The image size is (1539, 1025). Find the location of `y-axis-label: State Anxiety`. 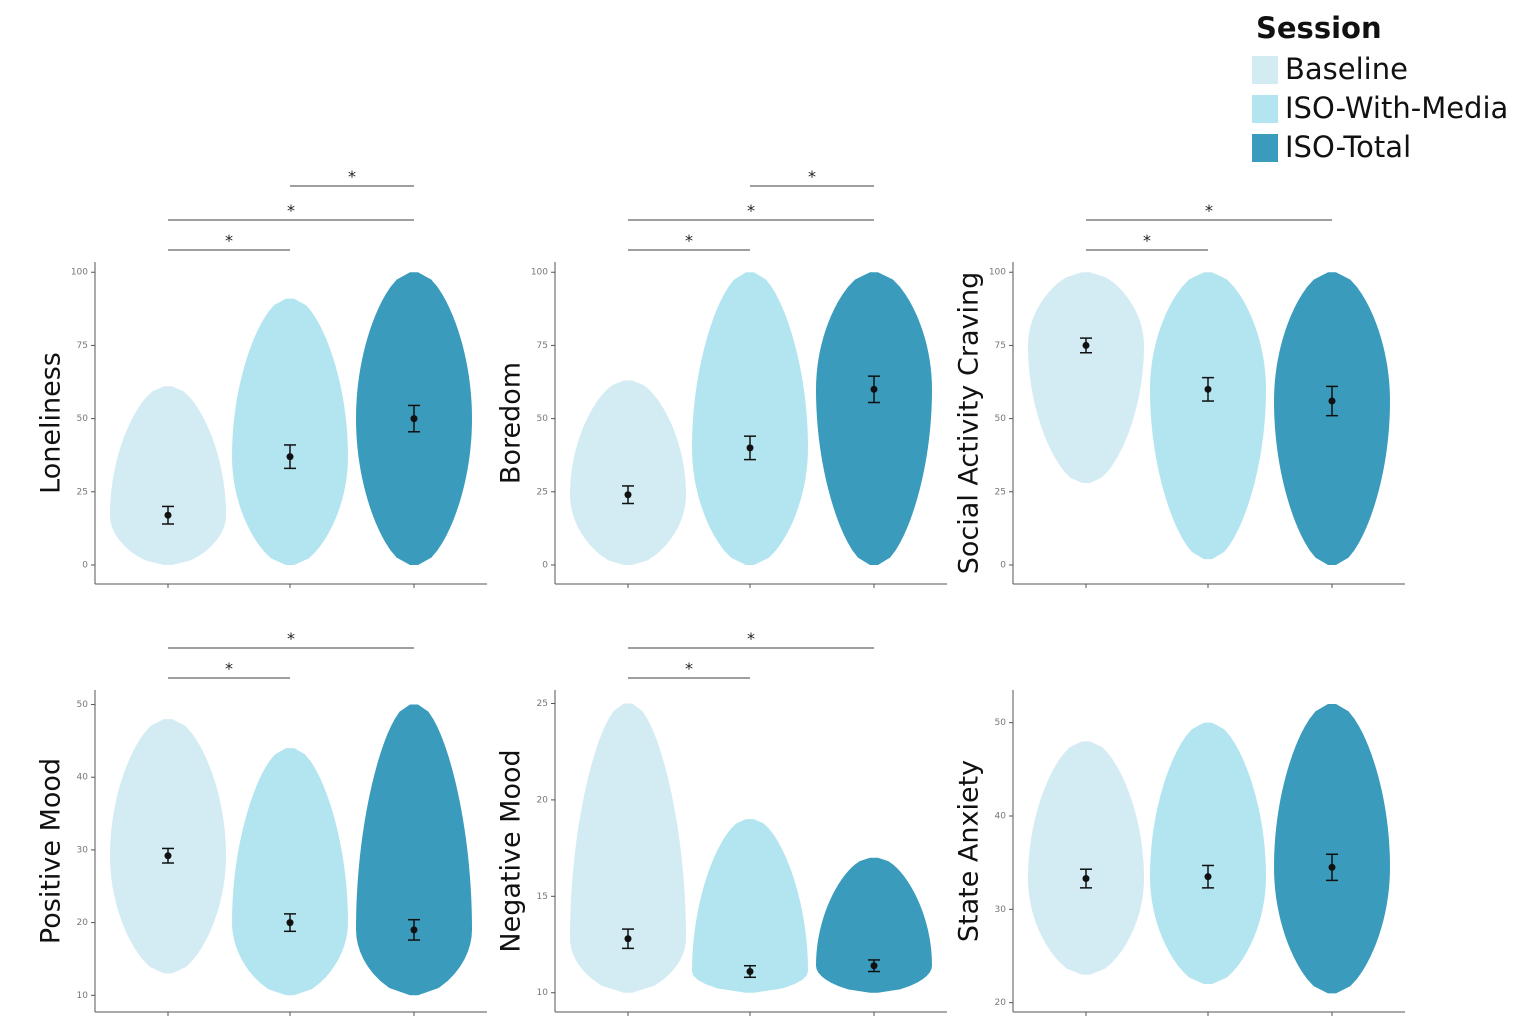

y-axis-label: State Anxiety is located at coordinates (969, 851).